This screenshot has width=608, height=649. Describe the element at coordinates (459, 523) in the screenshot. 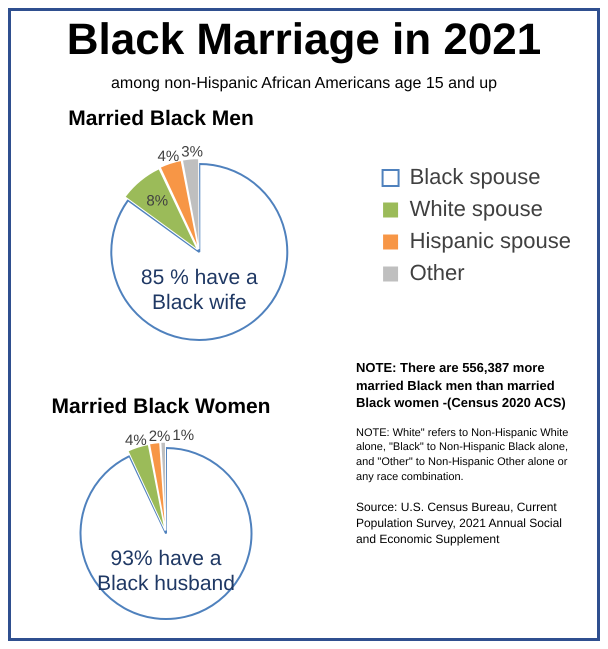

I see `source-note: Source: U.S. Census Bureau, Current Population Survey, 2021 Annual Social and Economic Supplement` at that location.